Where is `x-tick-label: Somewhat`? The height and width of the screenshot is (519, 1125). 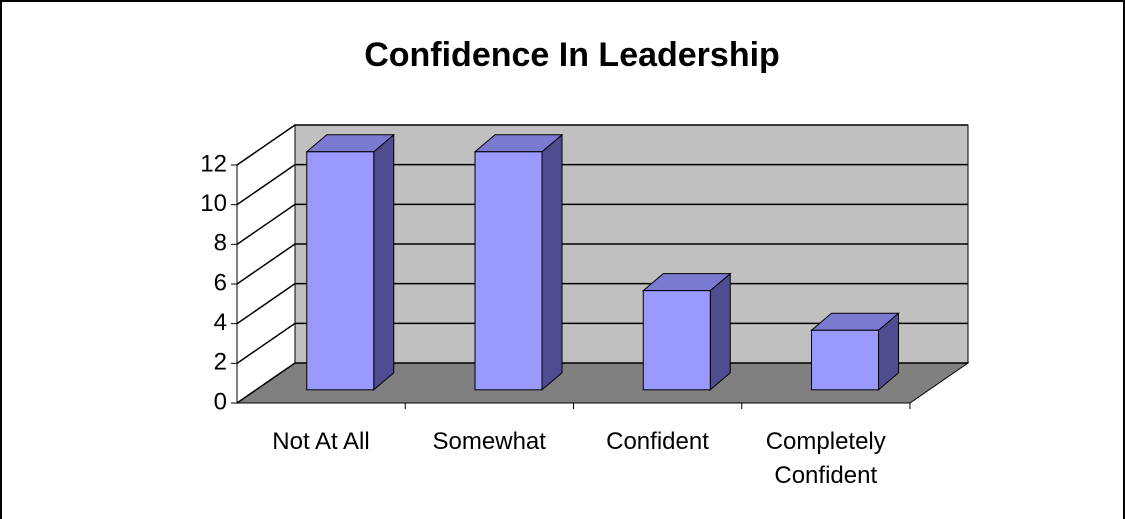 x-tick-label: Somewhat is located at coordinates (489, 441).